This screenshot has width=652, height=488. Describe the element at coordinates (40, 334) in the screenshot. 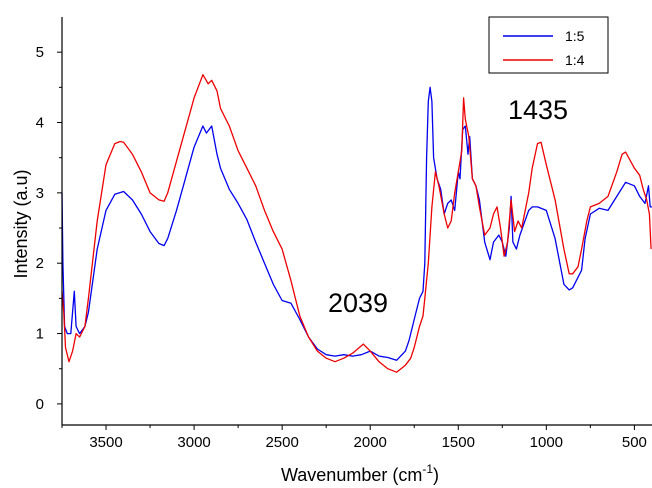

I see `y-tick-label-1: 1` at that location.